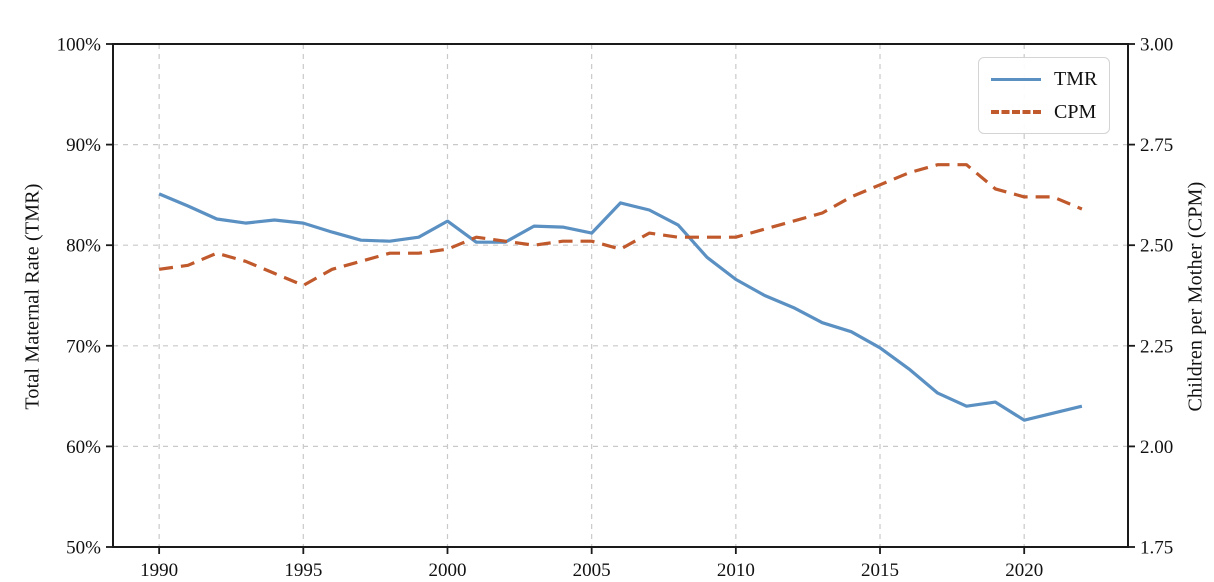 The height and width of the screenshot is (582, 1214). What do you see at coordinates (1156, 548) in the screenshot?
I see `right-tick-label: 1.75` at bounding box center [1156, 548].